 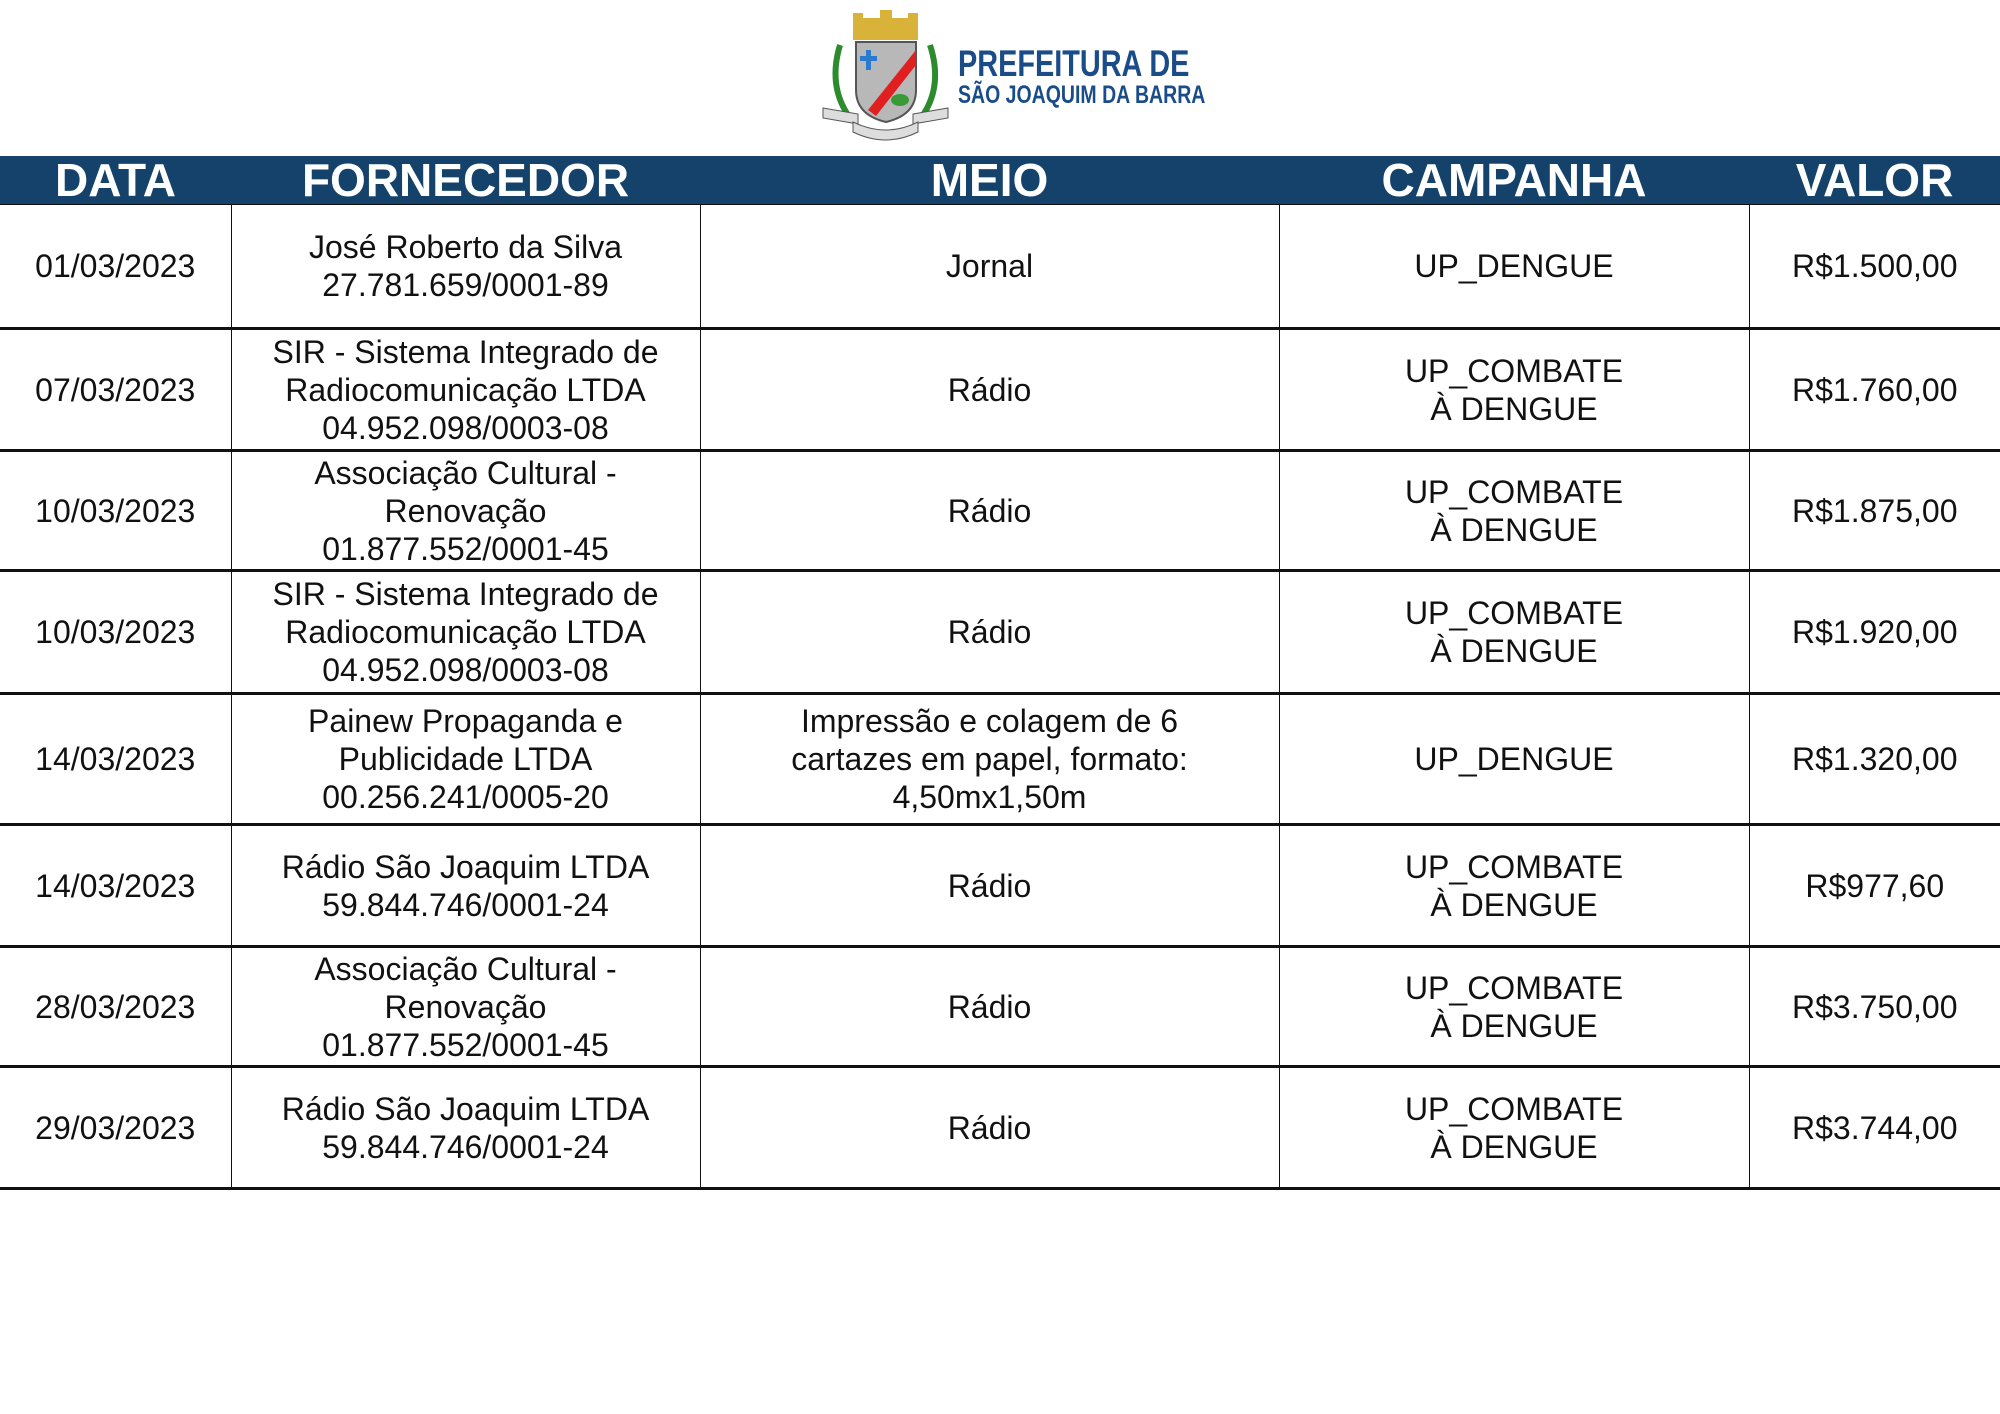 What do you see at coordinates (115, 180) in the screenshot?
I see `col-data: DATA` at bounding box center [115, 180].